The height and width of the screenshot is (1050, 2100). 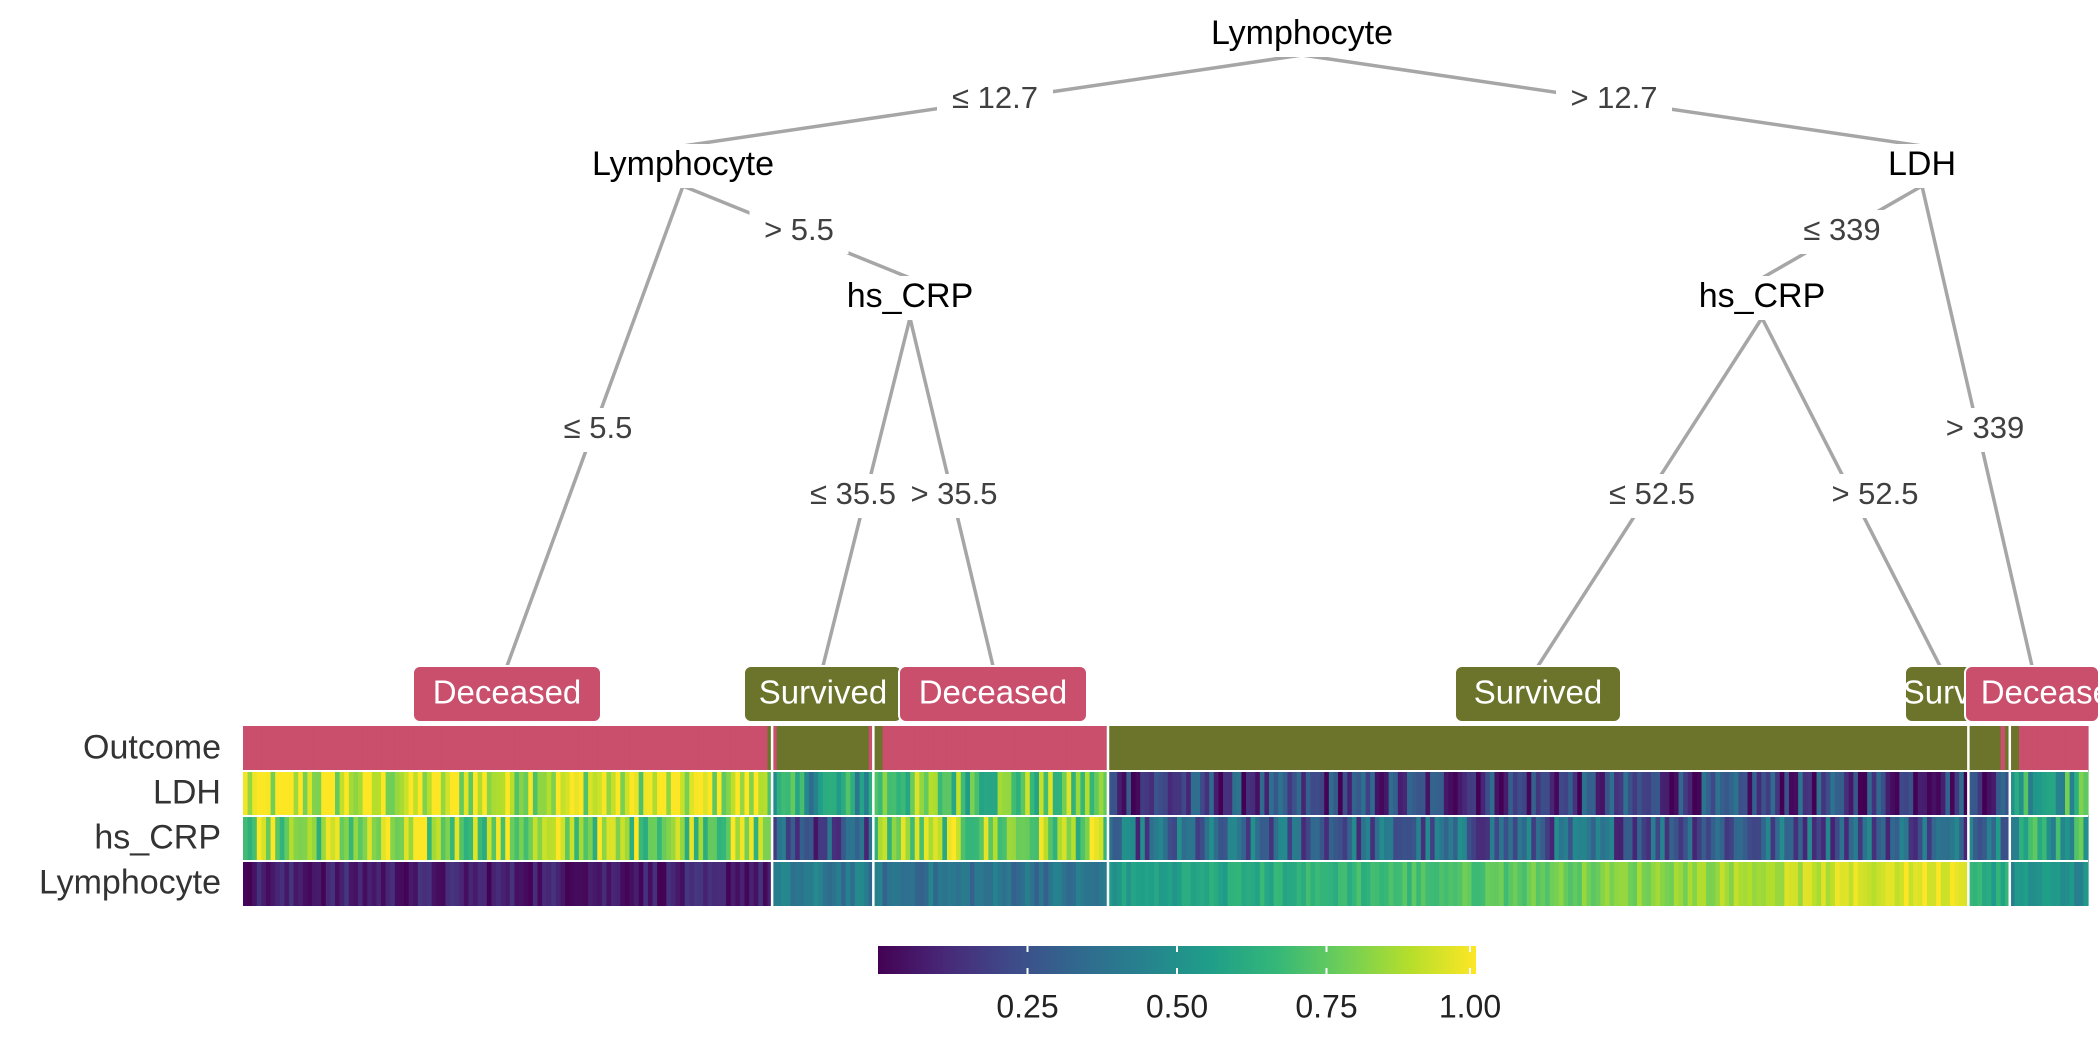 I want to click on svg-text: ≤ 35.5, so click(x=853, y=493).